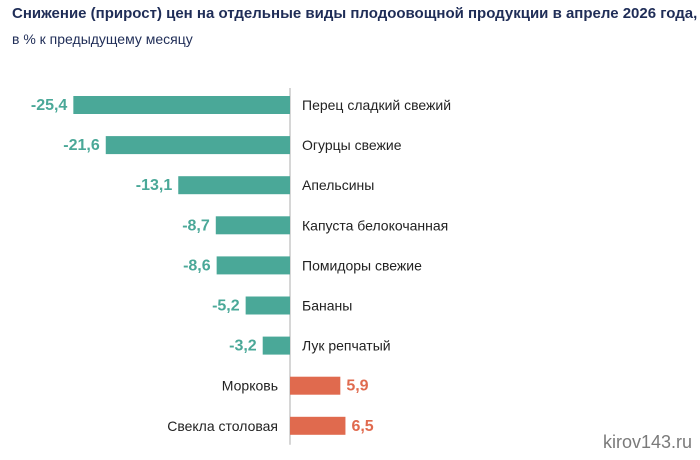 This screenshot has height=460, width=700. I want to click on category-label-4: Помидоры свежие, so click(362, 265).